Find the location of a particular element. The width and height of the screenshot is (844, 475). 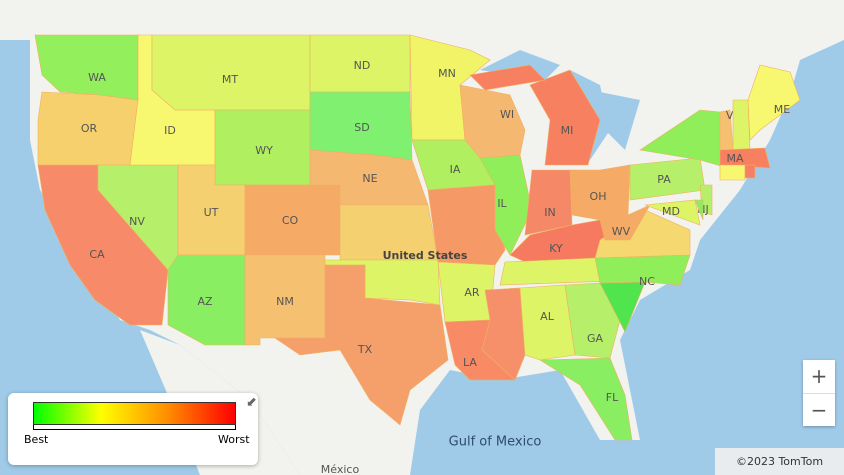

collapse-button: ⬋ is located at coordinates (251, 402).